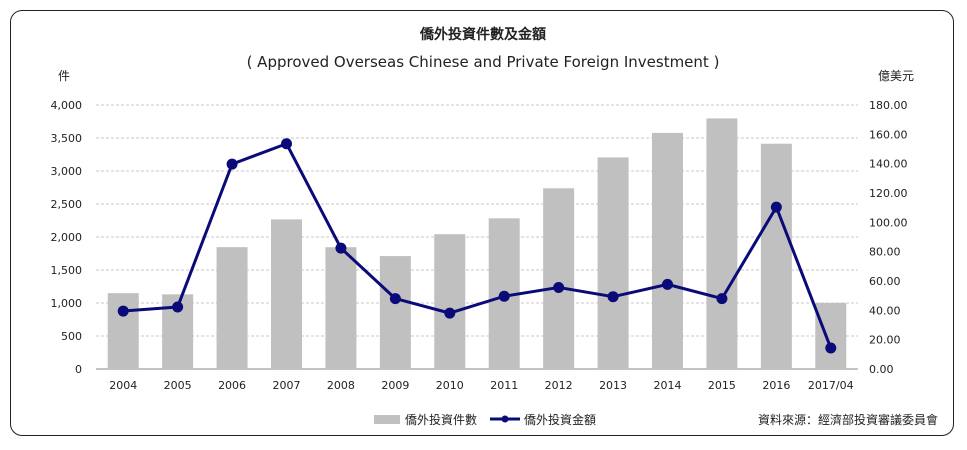  I want to click on left-tick-label: 2,500, so click(67, 204).